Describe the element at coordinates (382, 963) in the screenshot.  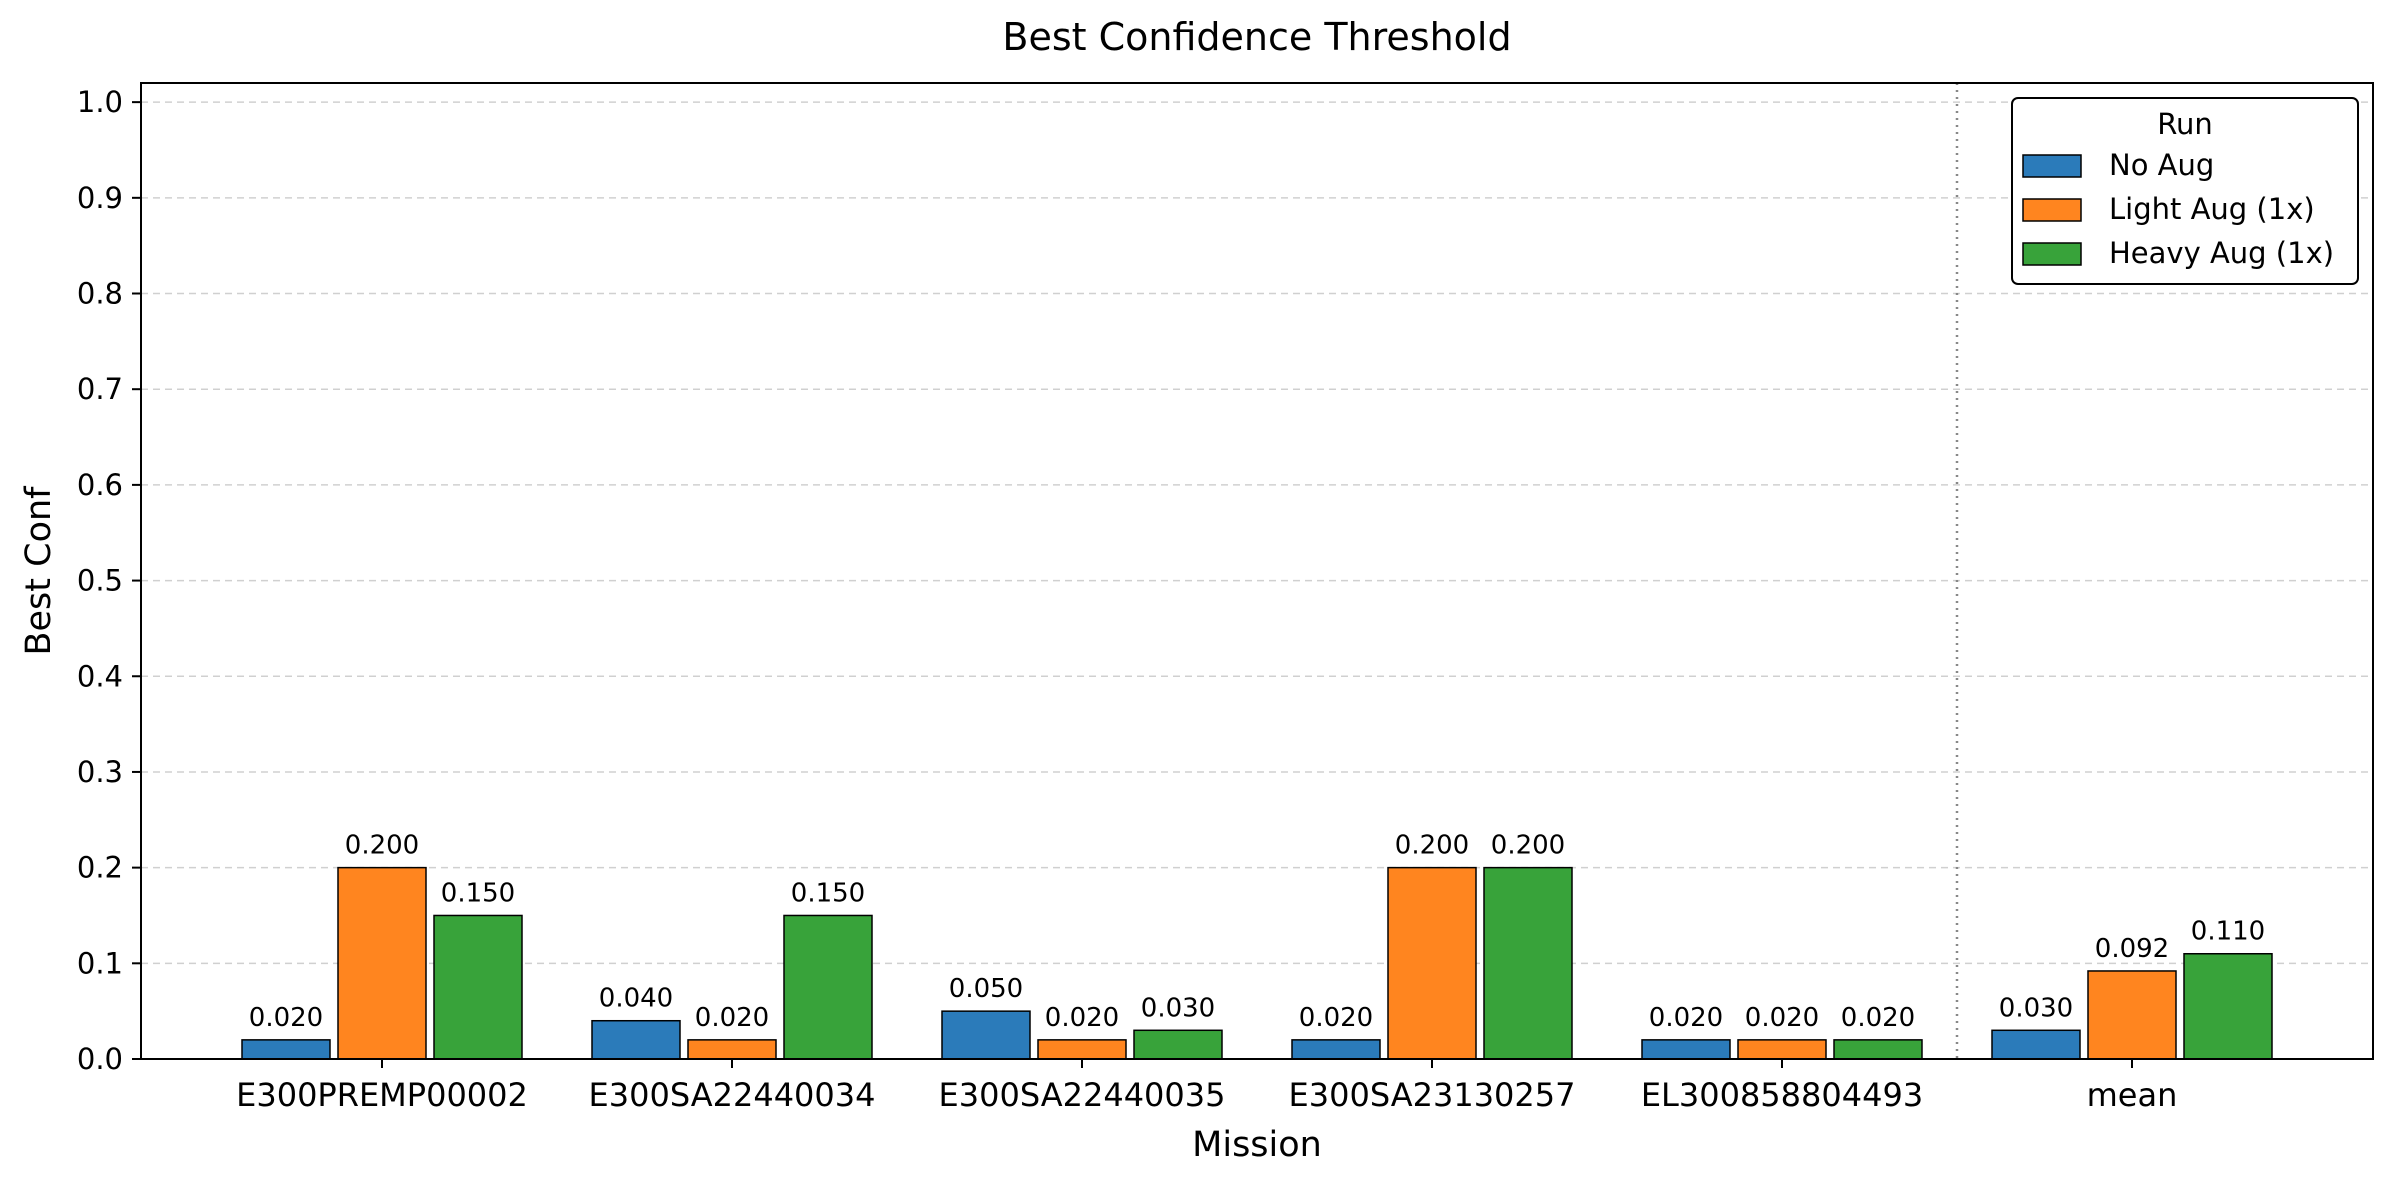
I see `bar-s1-c0` at that location.